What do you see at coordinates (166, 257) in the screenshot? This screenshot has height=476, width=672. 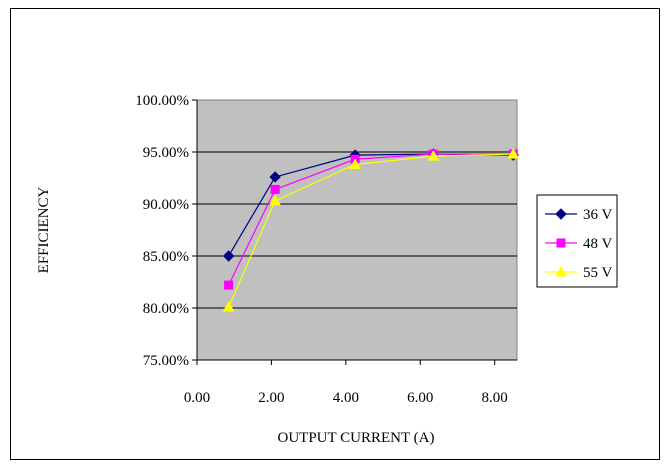 I see `y-tick-label: 85.00%` at bounding box center [166, 257].